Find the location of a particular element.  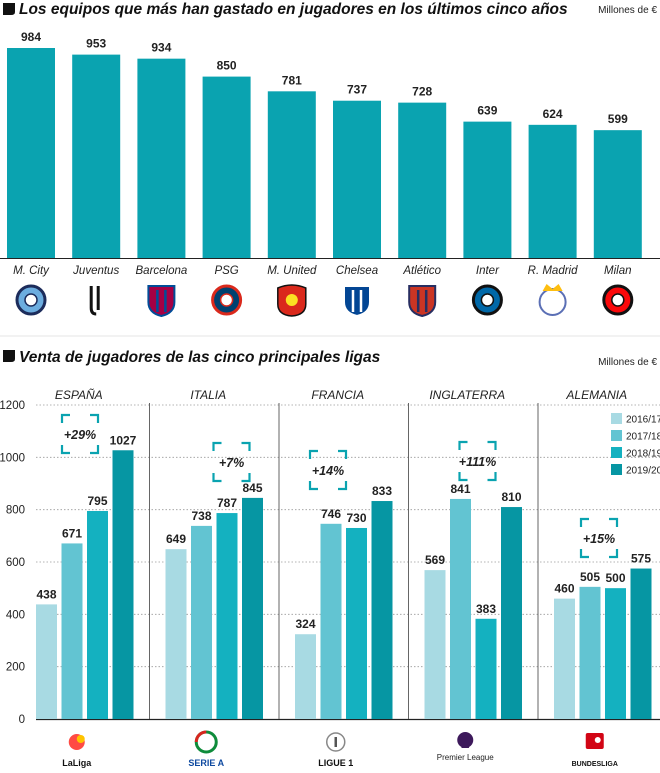

chart1-category-label: M. United is located at coordinates (292, 271).